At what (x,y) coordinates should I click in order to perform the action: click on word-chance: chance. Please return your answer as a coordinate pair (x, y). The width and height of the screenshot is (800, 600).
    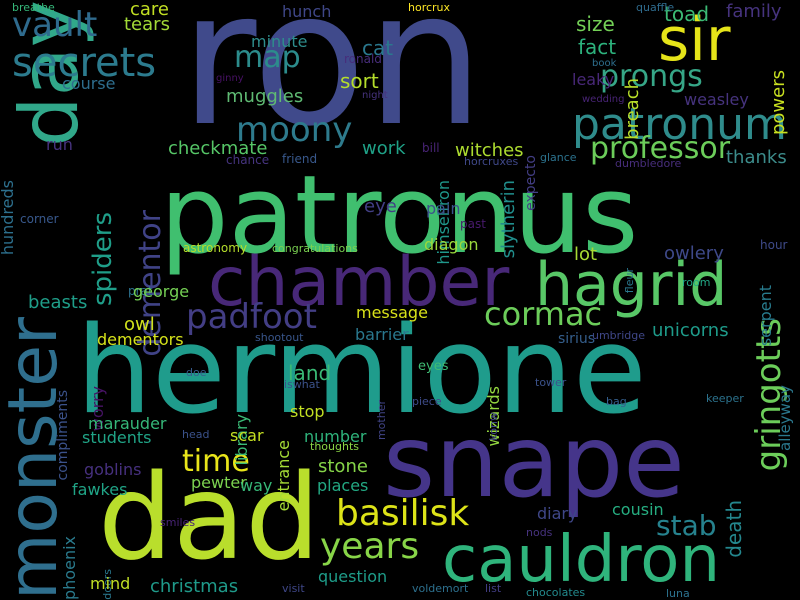
    Looking at the image, I should click on (248, 160).